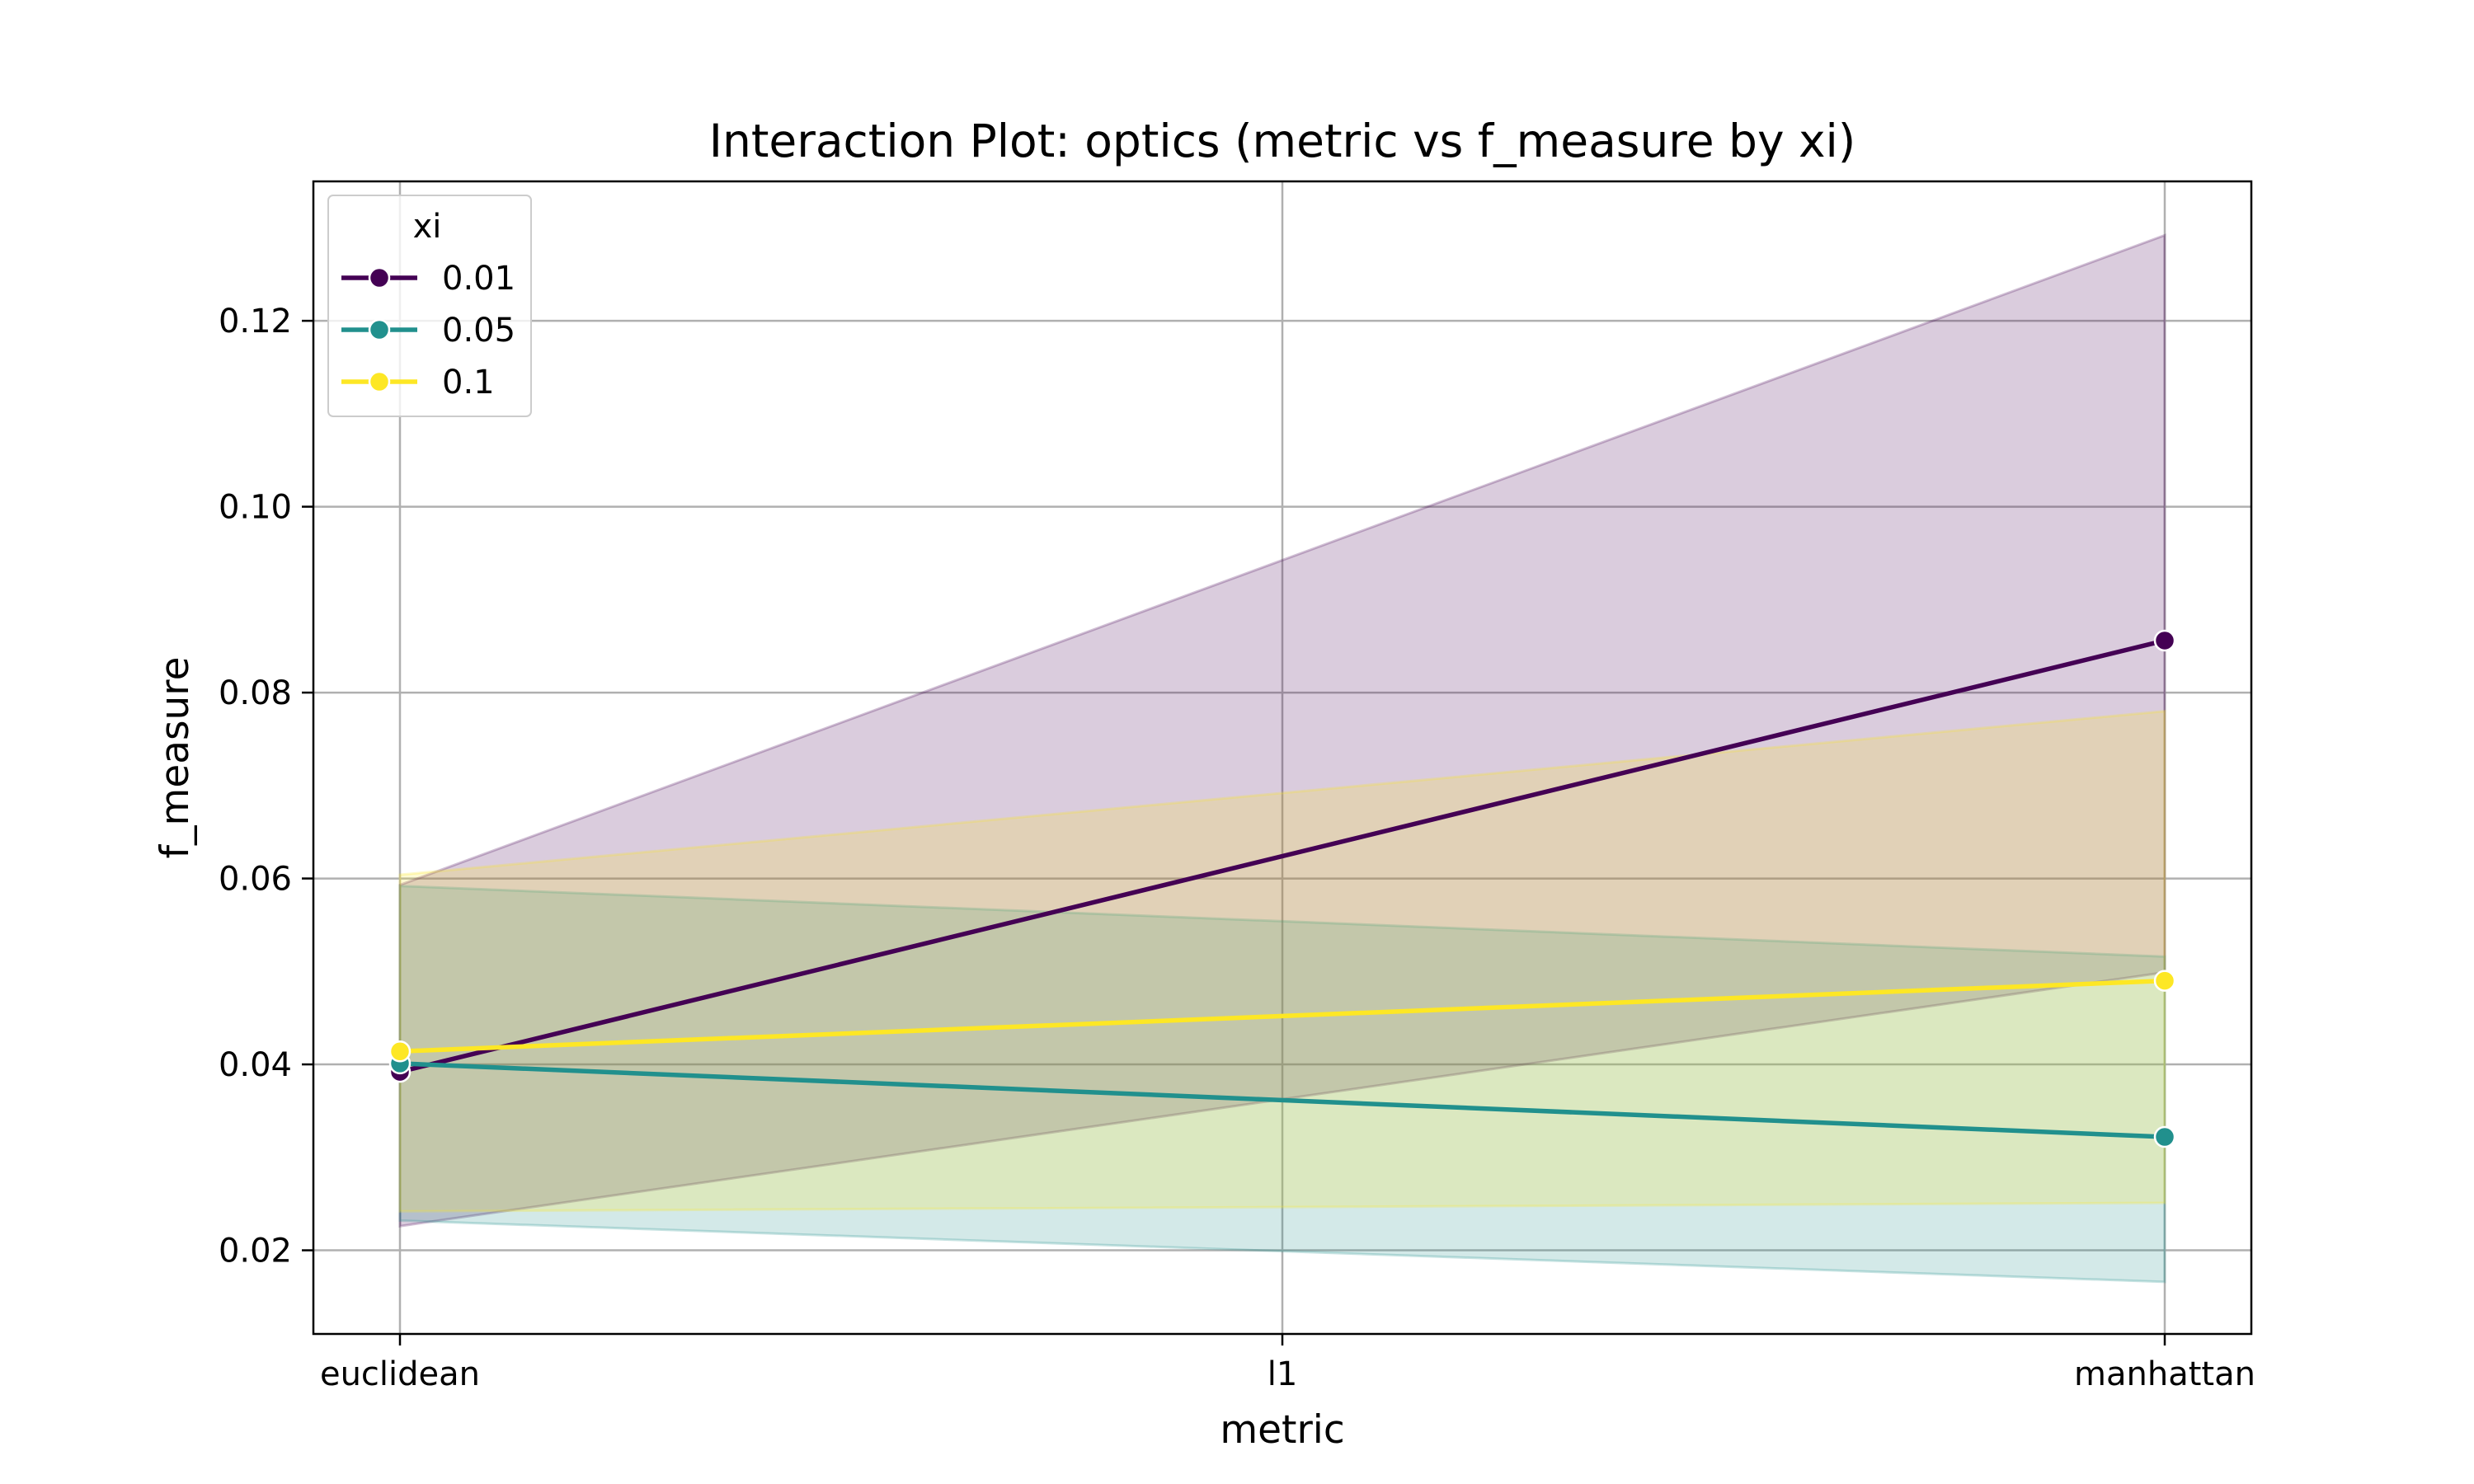  What do you see at coordinates (468, 383) in the screenshot?
I see `legend-label: 0.1` at bounding box center [468, 383].